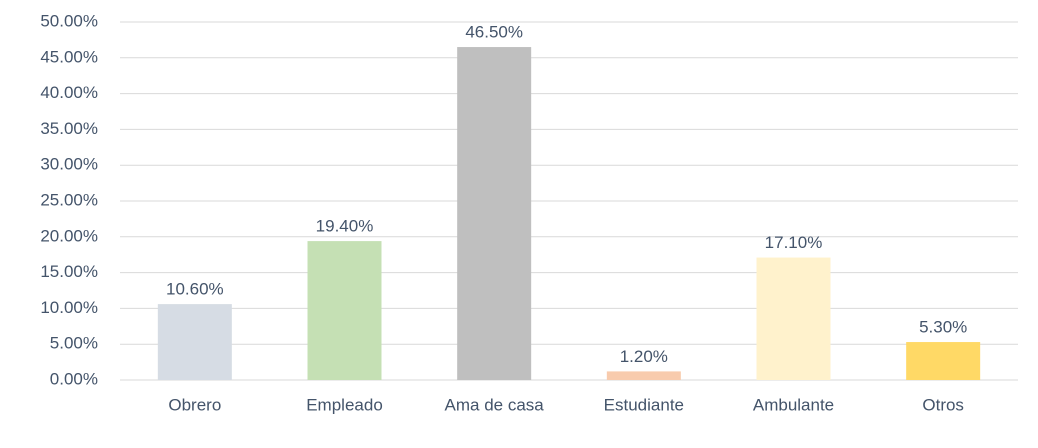  I want to click on y-tick-label: 15.00%, so click(69, 271).